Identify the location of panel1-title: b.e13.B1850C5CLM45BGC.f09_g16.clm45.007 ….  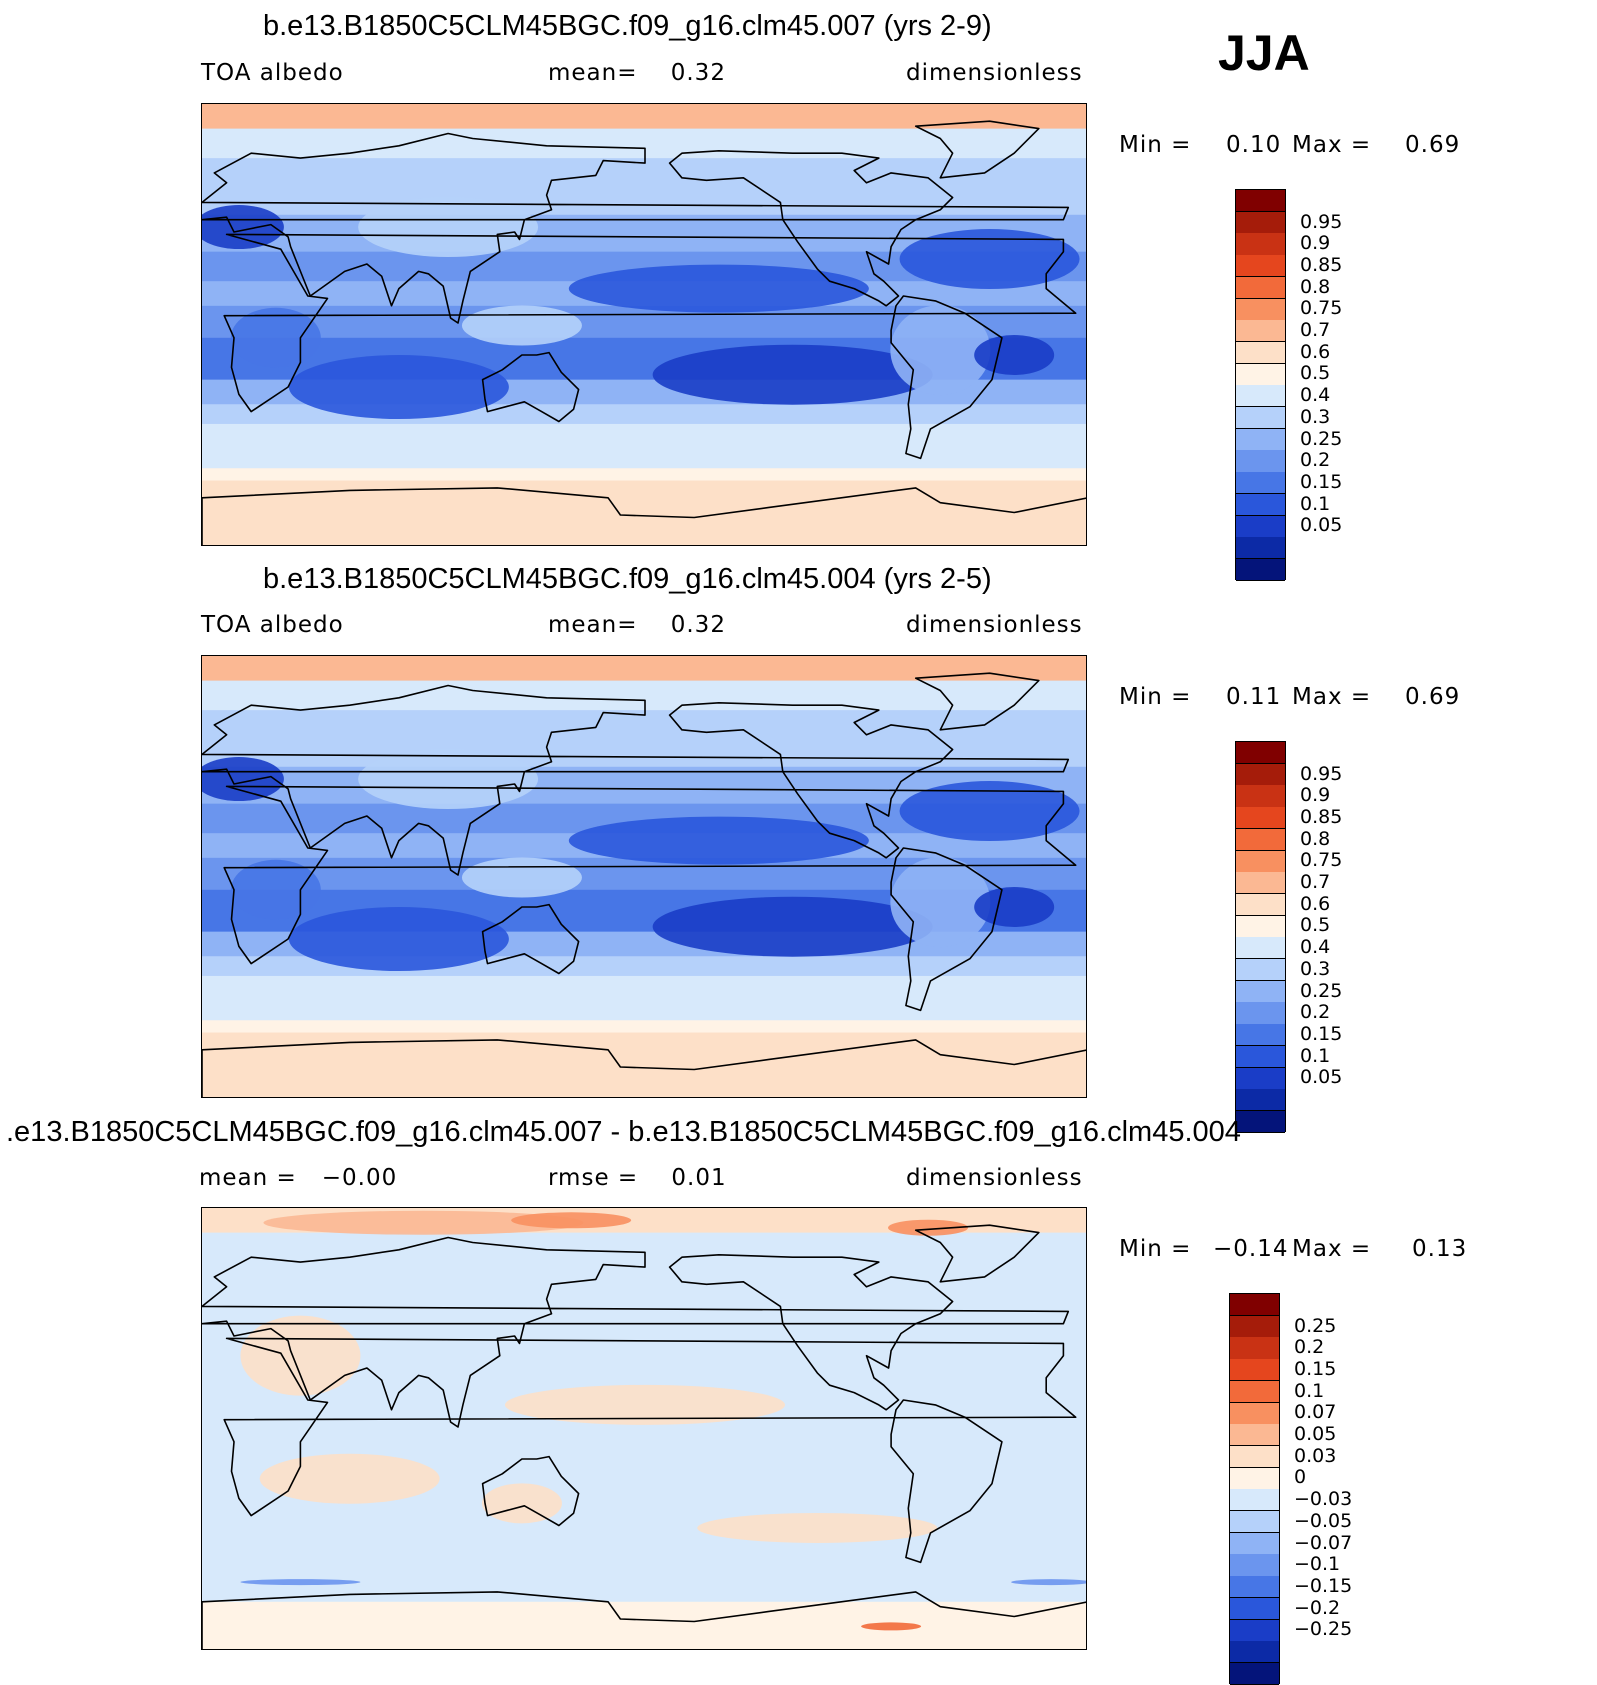
(627, 26).